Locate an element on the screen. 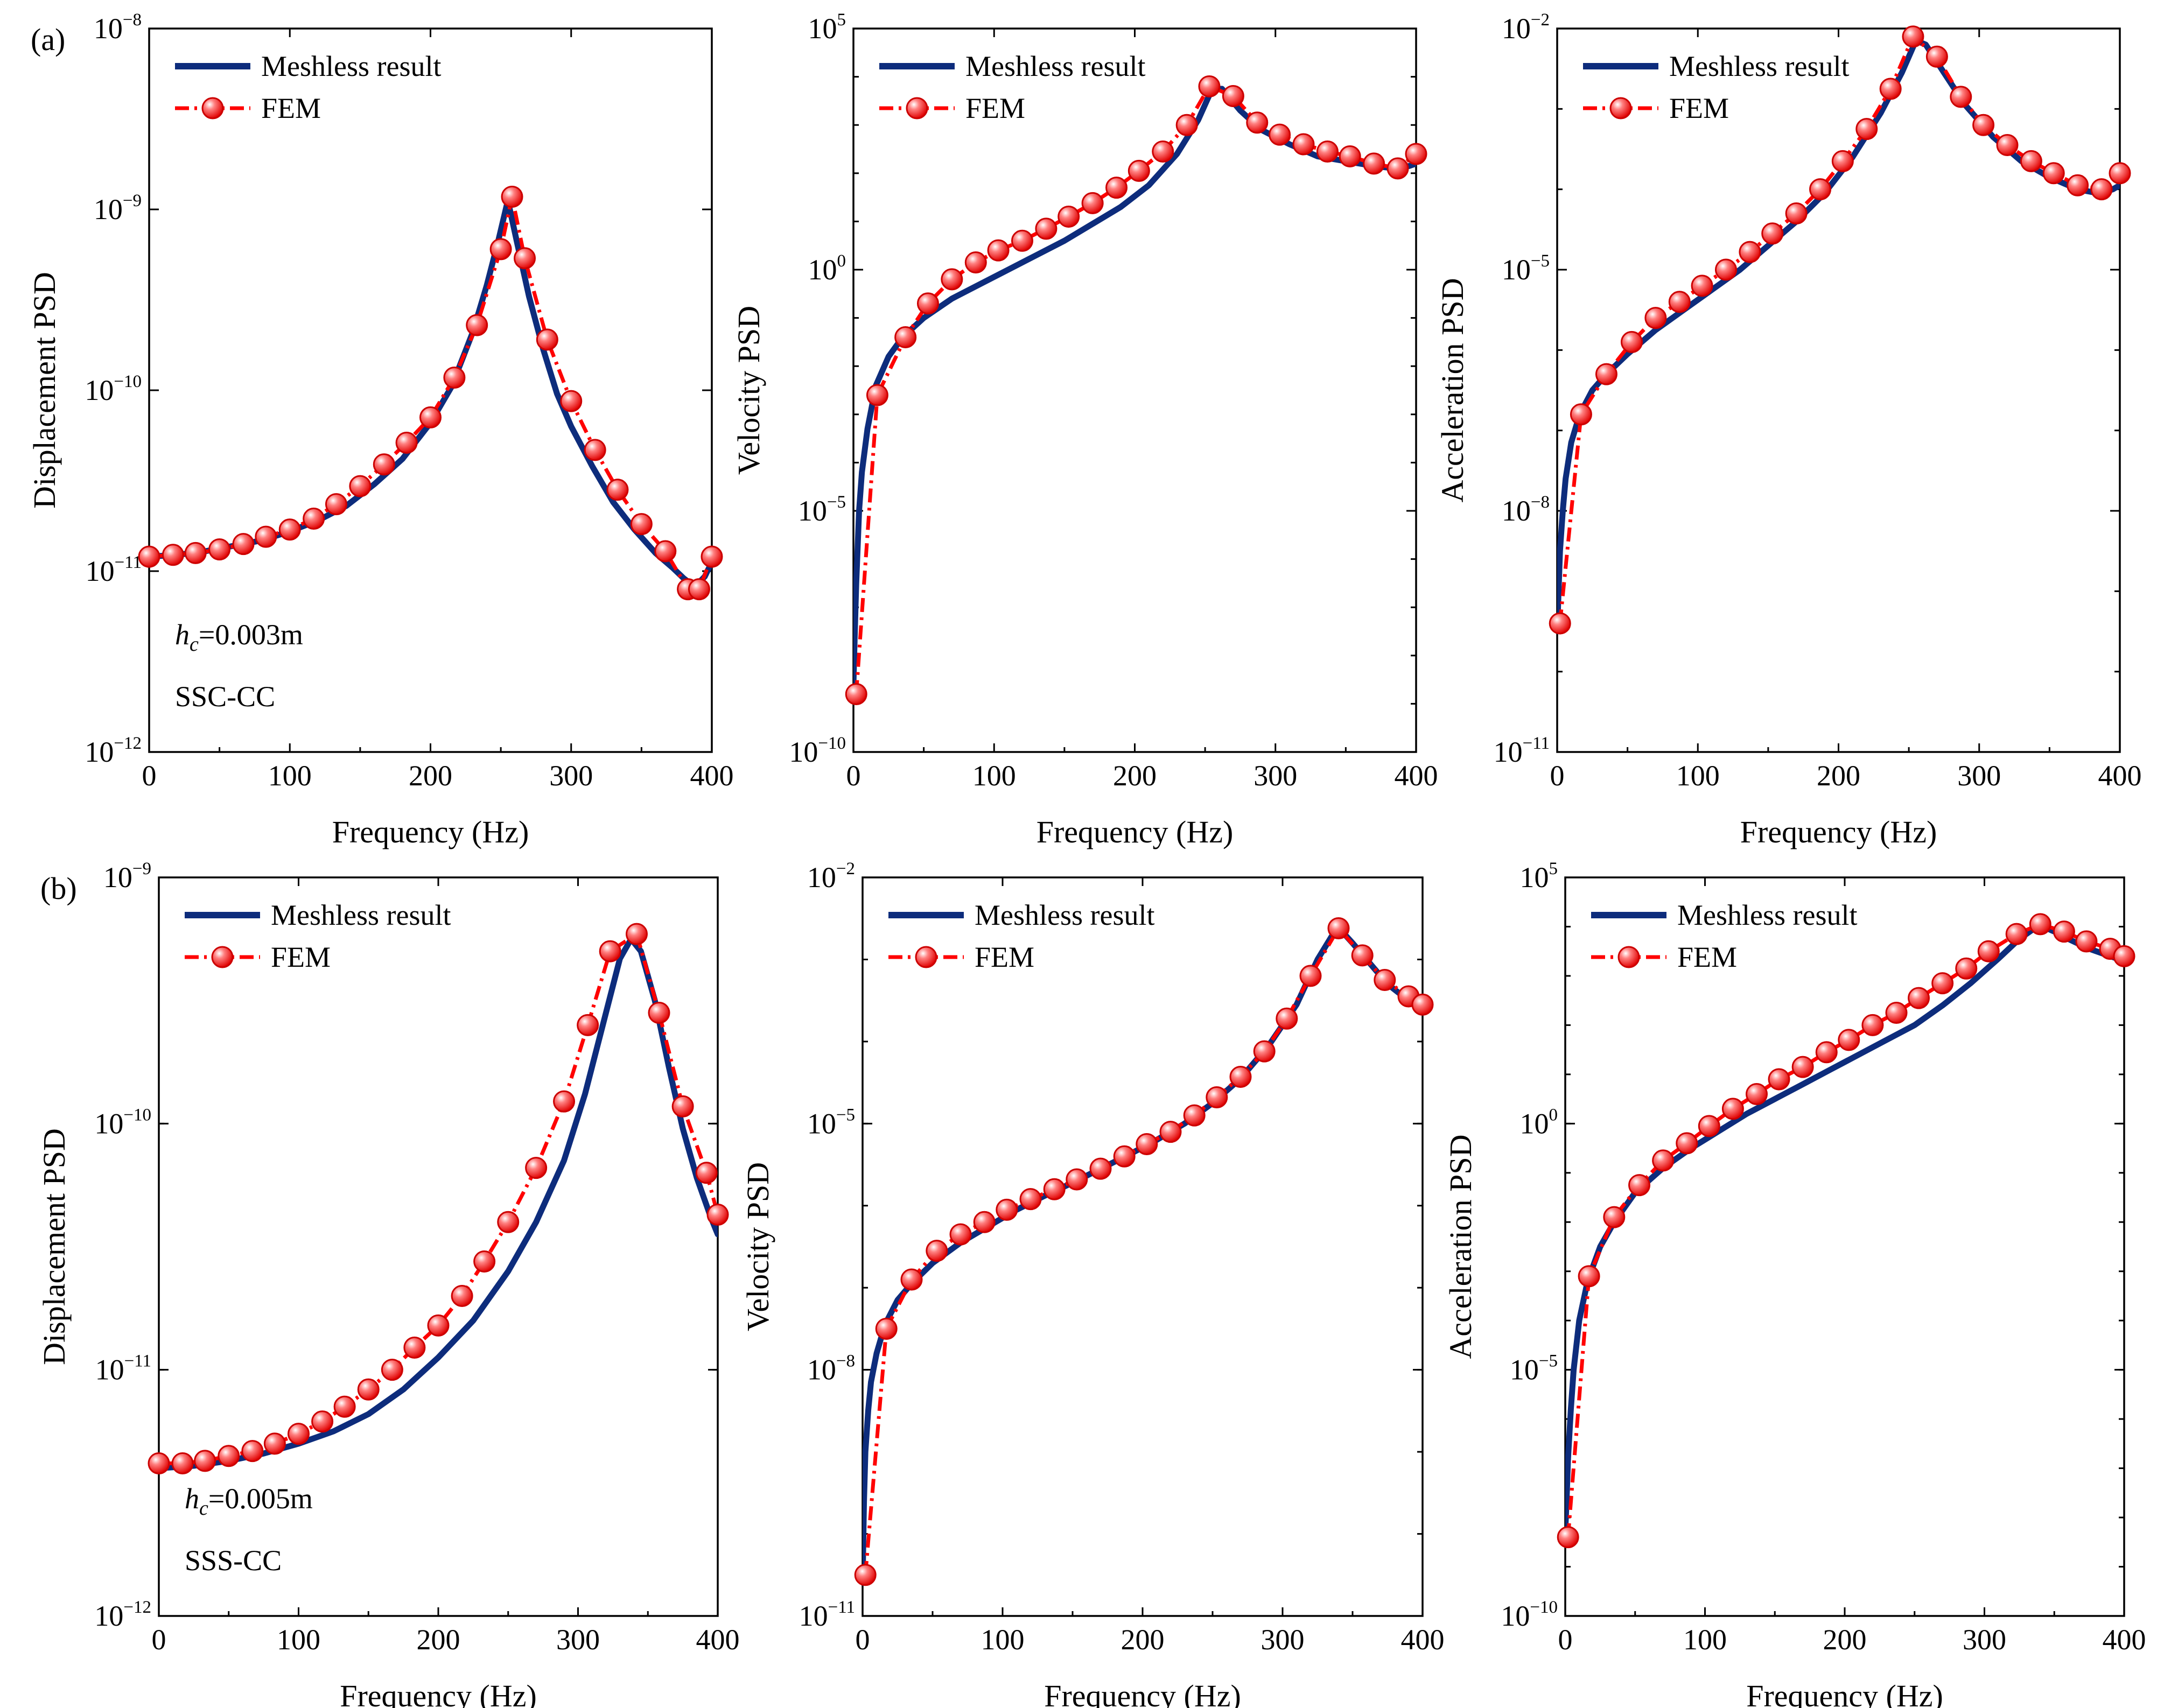 The image size is (2157, 1708). y-tick-exponent: −12 is located at coordinates (137, 1607).